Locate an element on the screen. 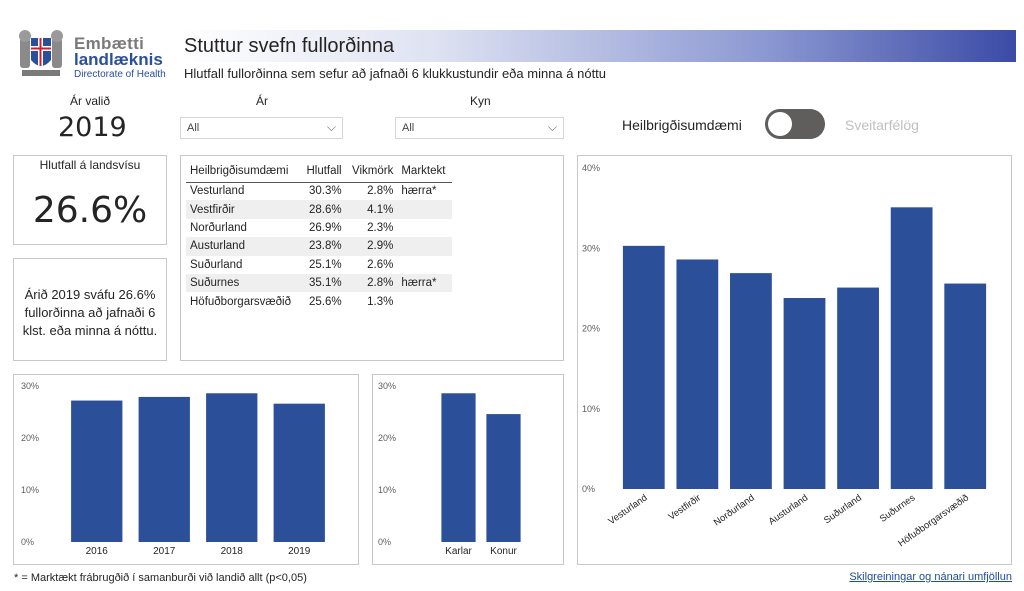 The image size is (1024, 591). coat-of-arms-icon is located at coordinates (41, 53).